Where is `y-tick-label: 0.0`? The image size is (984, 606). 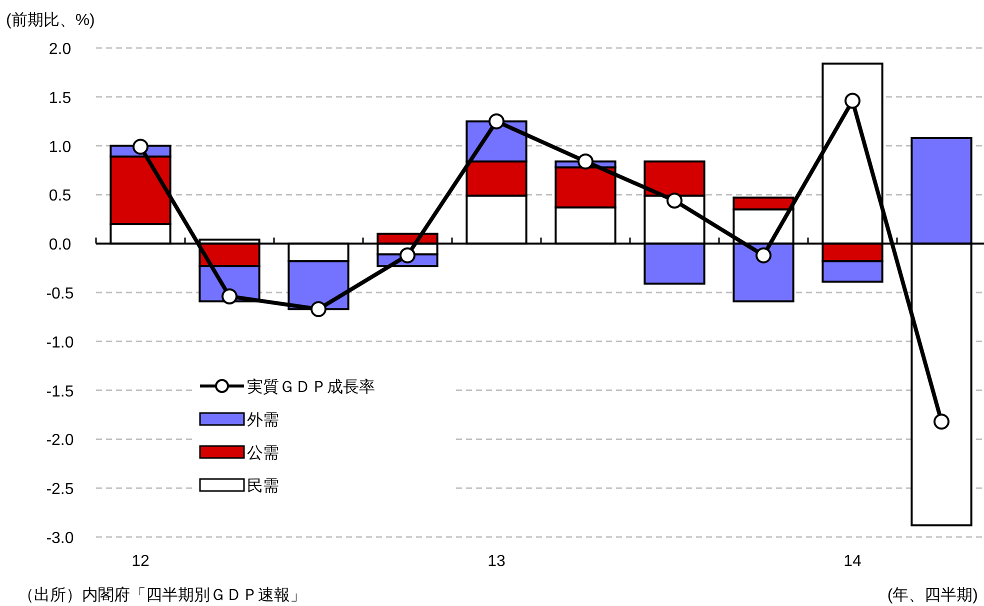
y-tick-label: 0.0 is located at coordinates (60, 245).